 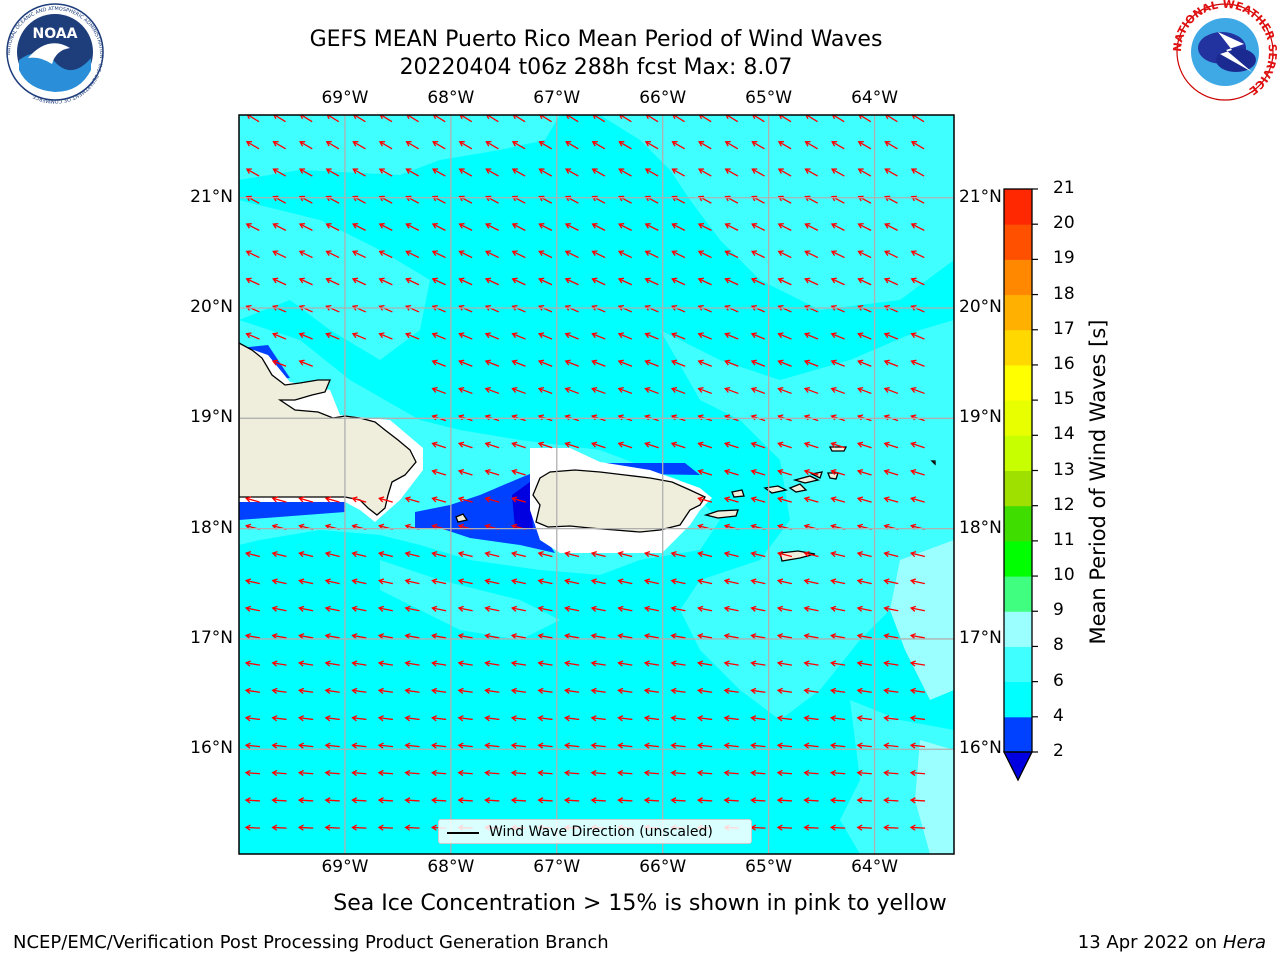 What do you see at coordinates (721, 514) in the screenshot?
I see `vieques` at bounding box center [721, 514].